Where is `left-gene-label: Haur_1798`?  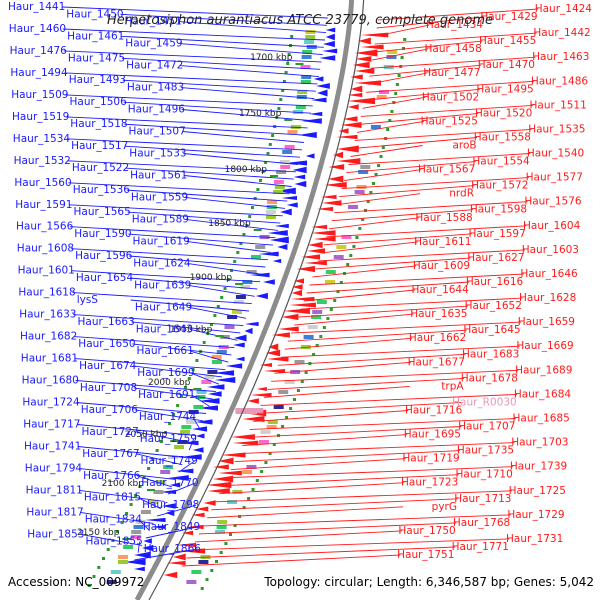 left-gene-label: Haur_1798 is located at coordinates (170, 505).